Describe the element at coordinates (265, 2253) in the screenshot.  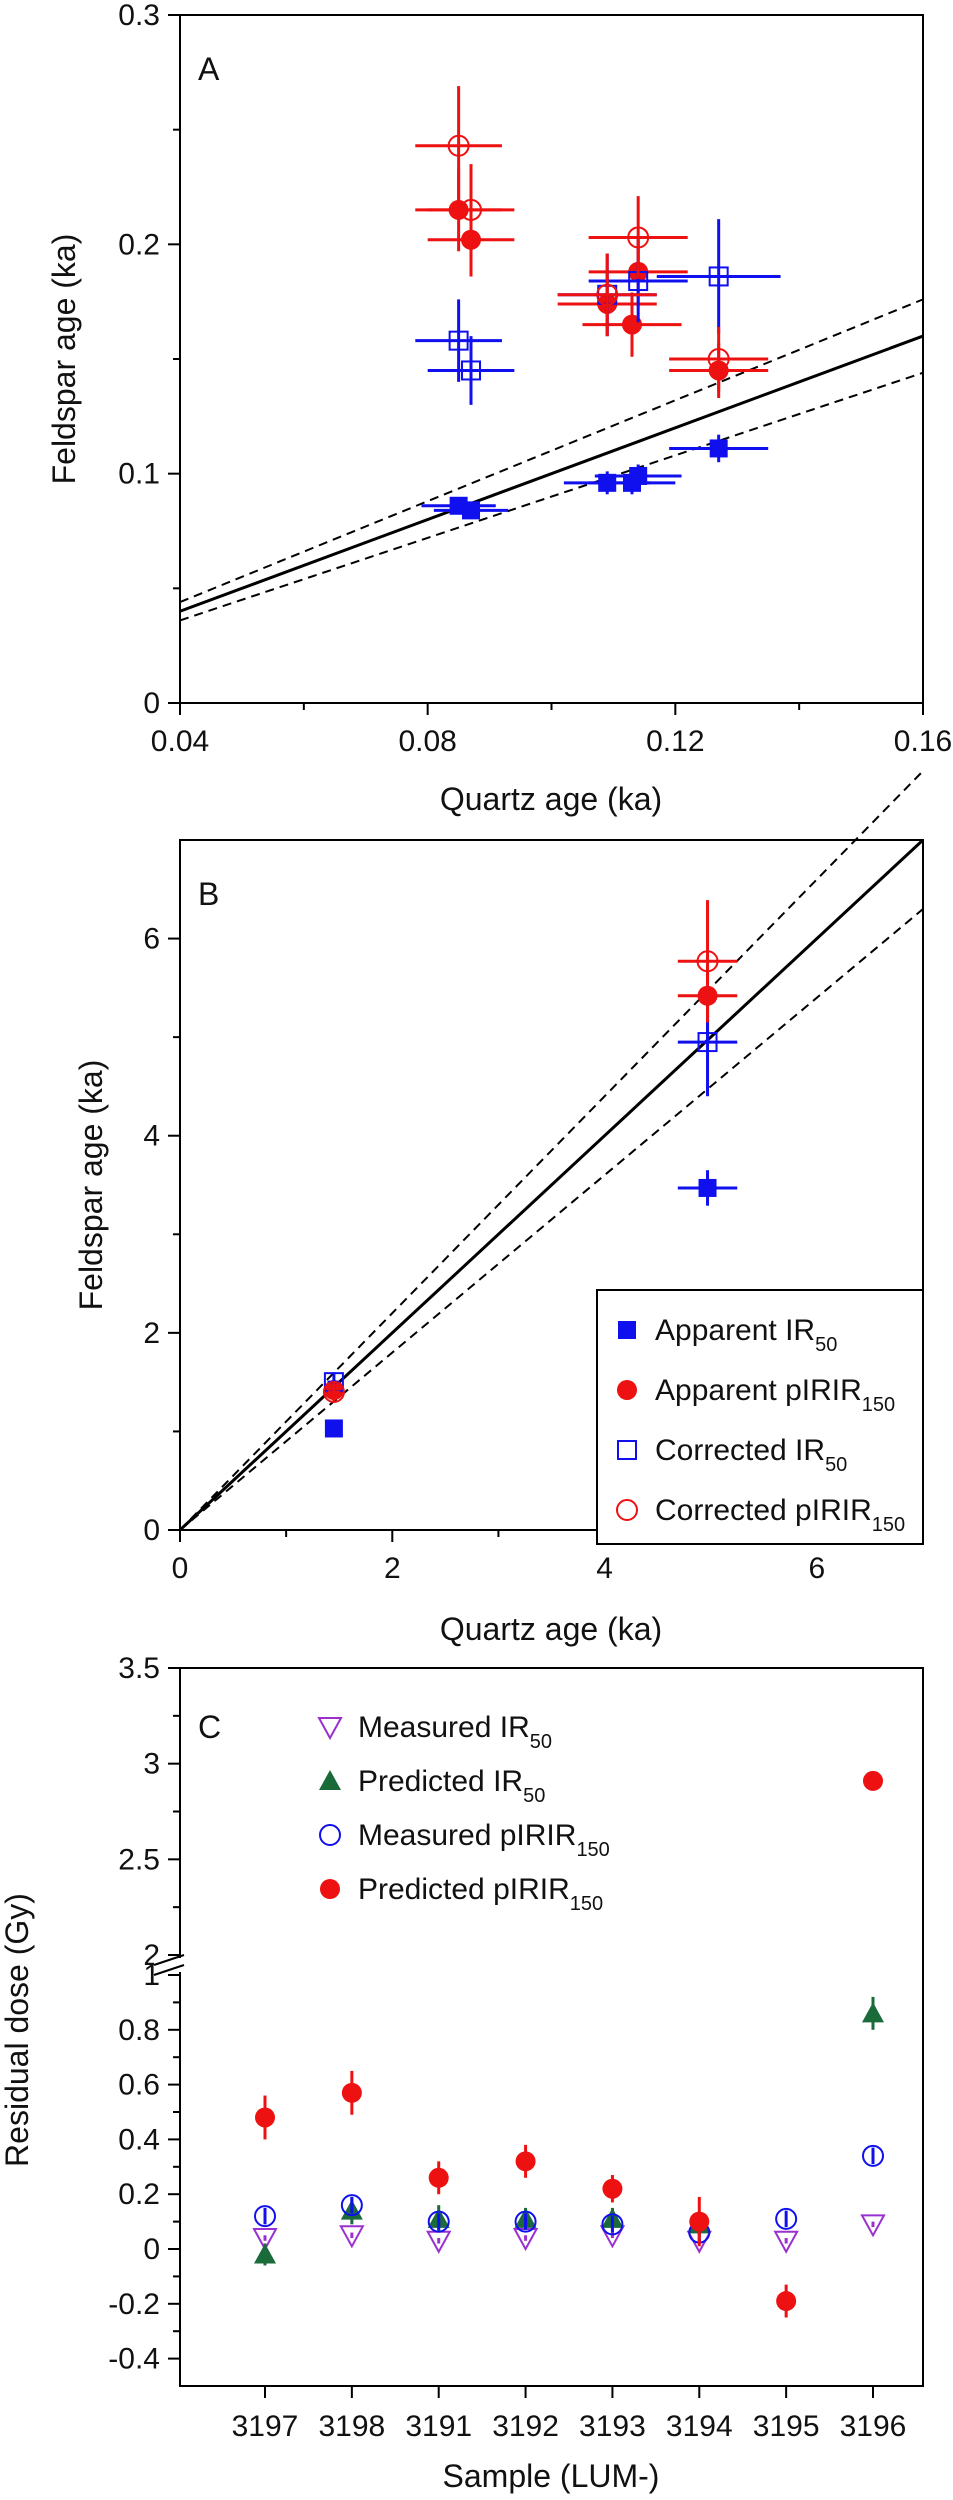
I see `data-point-filled-triangle-up` at that location.